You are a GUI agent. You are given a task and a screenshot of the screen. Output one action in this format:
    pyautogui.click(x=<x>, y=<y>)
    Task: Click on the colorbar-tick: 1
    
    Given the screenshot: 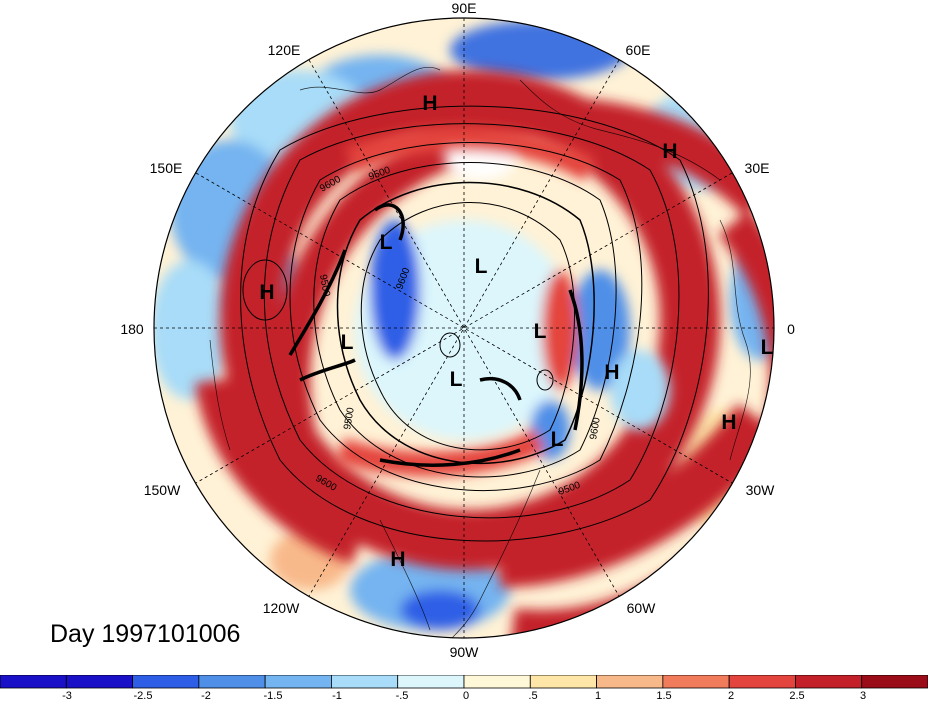 What is the action you would take?
    pyautogui.click(x=598, y=696)
    